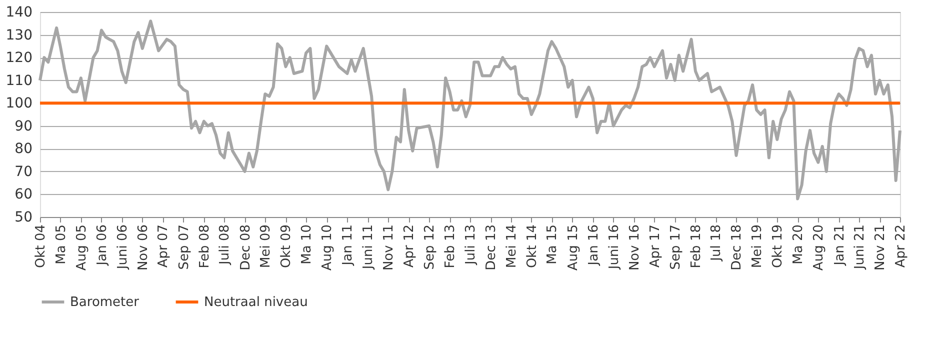 The image size is (944, 347). I want to click on x-tick-label: Aug 20, so click(819, 247).